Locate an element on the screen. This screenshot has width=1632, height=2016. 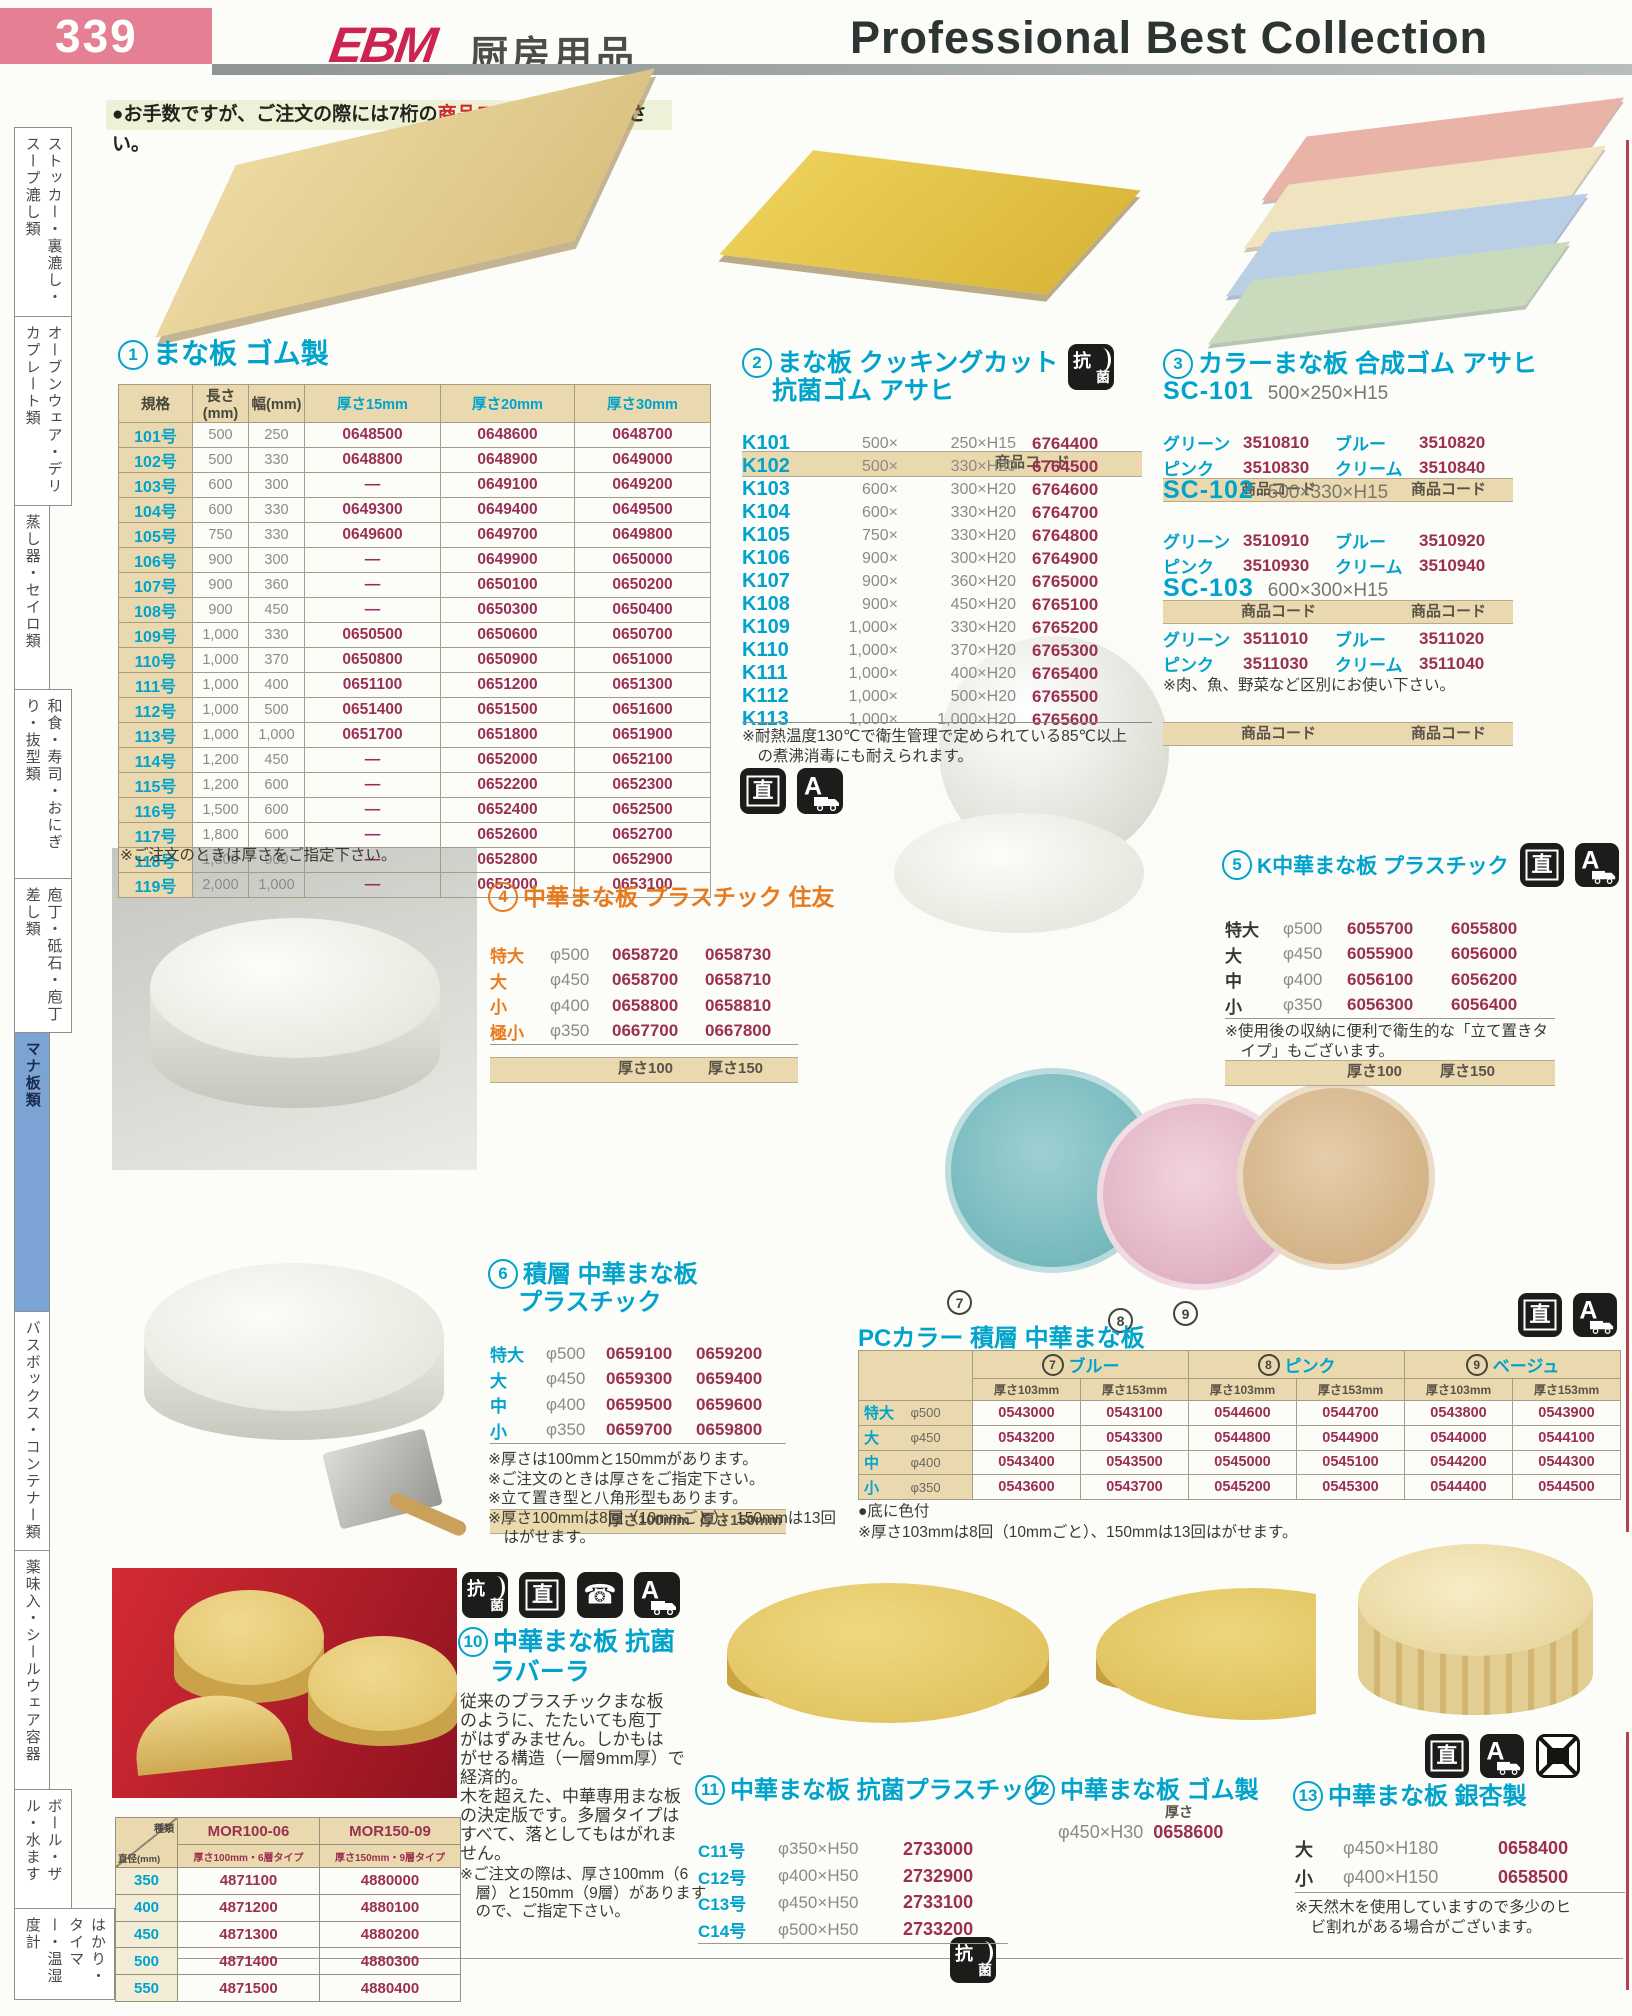
table-cell: 0659800 is located at coordinates (729, 1430).